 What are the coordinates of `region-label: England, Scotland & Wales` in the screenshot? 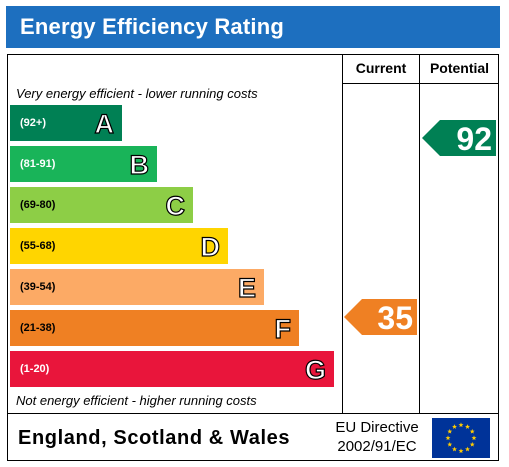 It's located at (154, 438).